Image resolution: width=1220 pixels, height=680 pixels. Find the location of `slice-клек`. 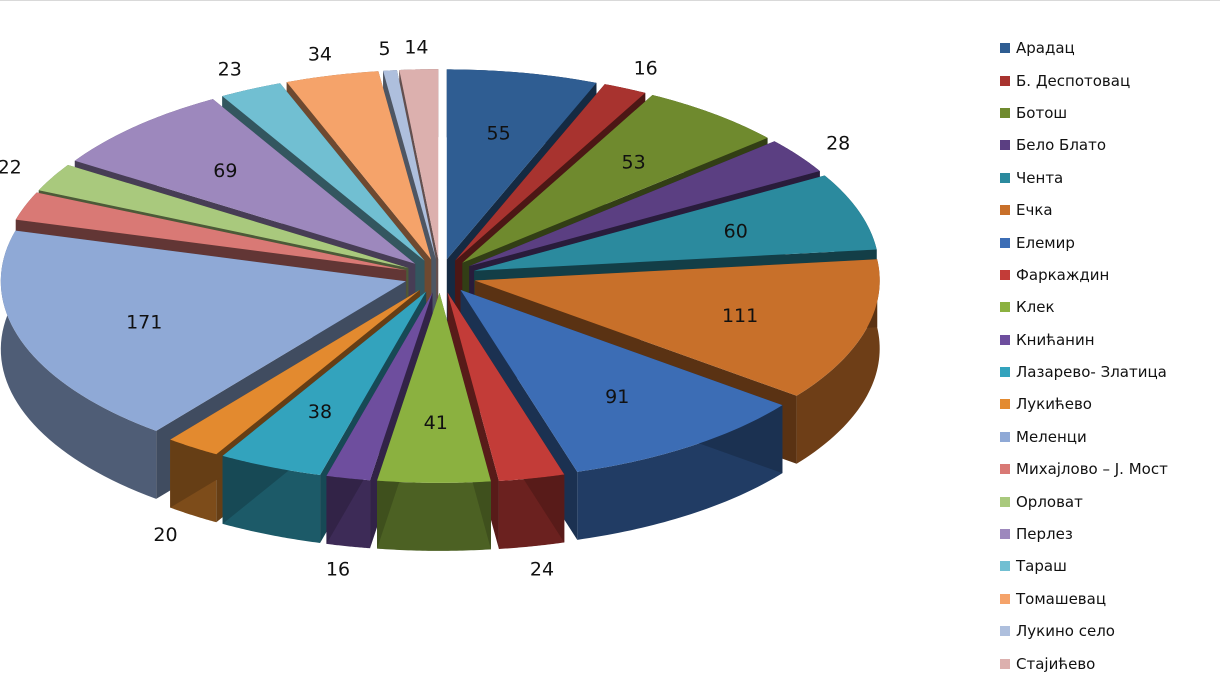

slice-клек is located at coordinates (434, 387).